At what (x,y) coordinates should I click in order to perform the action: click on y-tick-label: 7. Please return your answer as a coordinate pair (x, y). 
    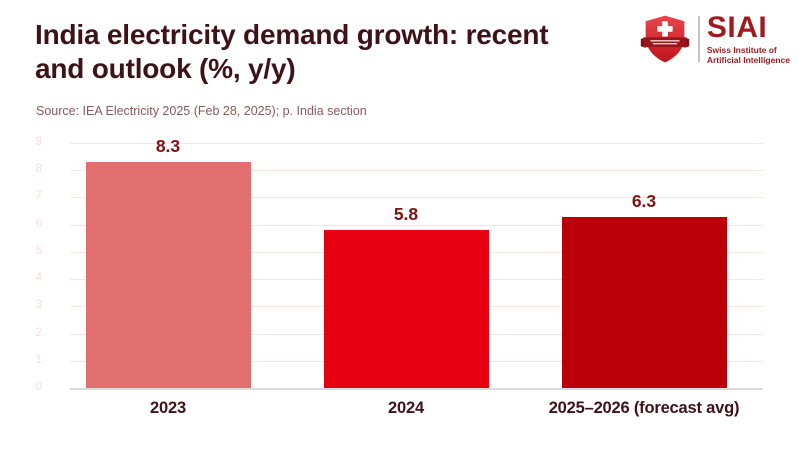
    Looking at the image, I should click on (38, 196).